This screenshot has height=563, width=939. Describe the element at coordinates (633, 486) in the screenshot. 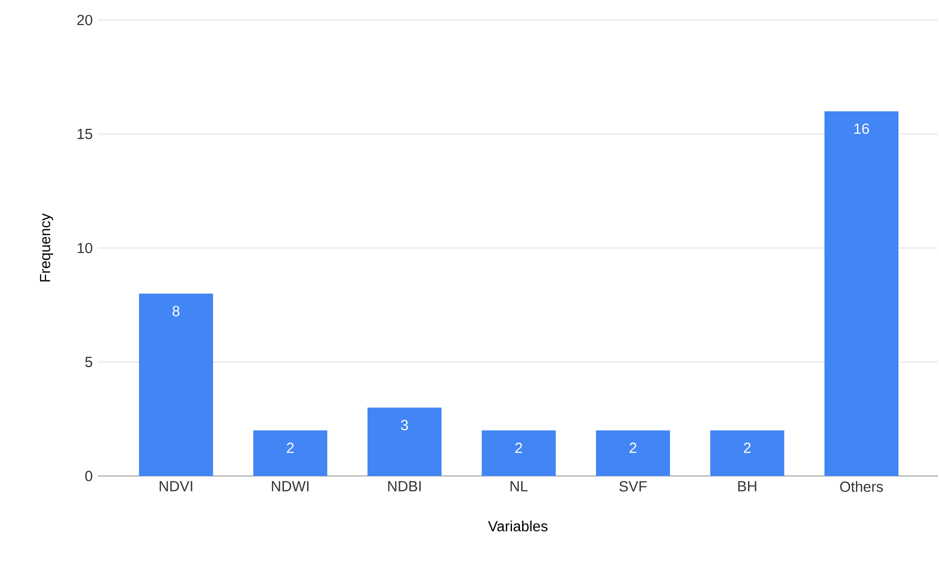

I see `x-tick-label: SVF` at that location.